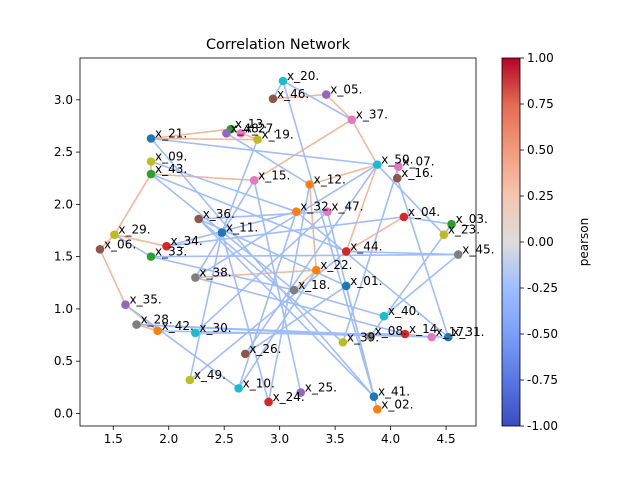 This screenshot has height=480, width=640. Describe the element at coordinates (278, 45) in the screenshot. I see `chart-title: Correlation Network` at that location.